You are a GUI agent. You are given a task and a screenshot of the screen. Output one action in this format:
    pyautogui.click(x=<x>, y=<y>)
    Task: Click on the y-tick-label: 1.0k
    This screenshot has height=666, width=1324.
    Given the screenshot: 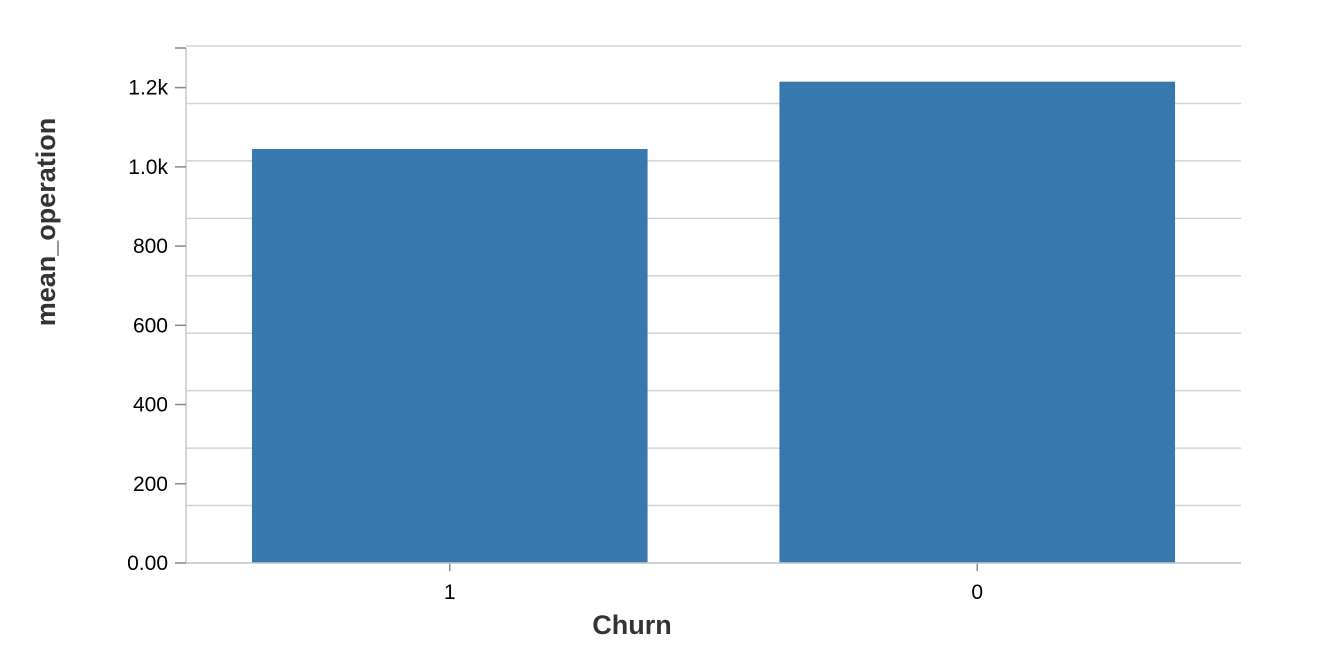 What is the action you would take?
    pyautogui.click(x=148, y=167)
    